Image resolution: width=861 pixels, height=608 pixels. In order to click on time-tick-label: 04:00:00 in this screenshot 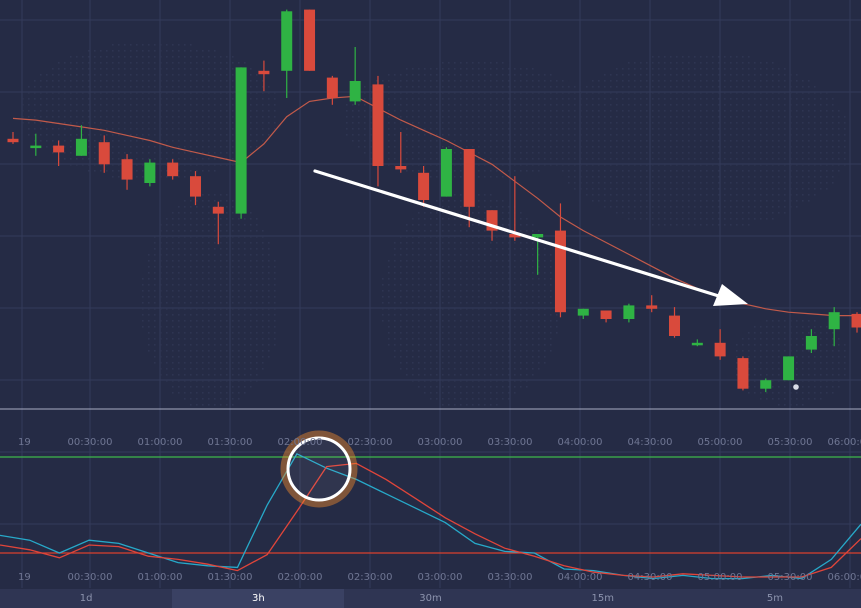, I will do `click(580, 442)`.